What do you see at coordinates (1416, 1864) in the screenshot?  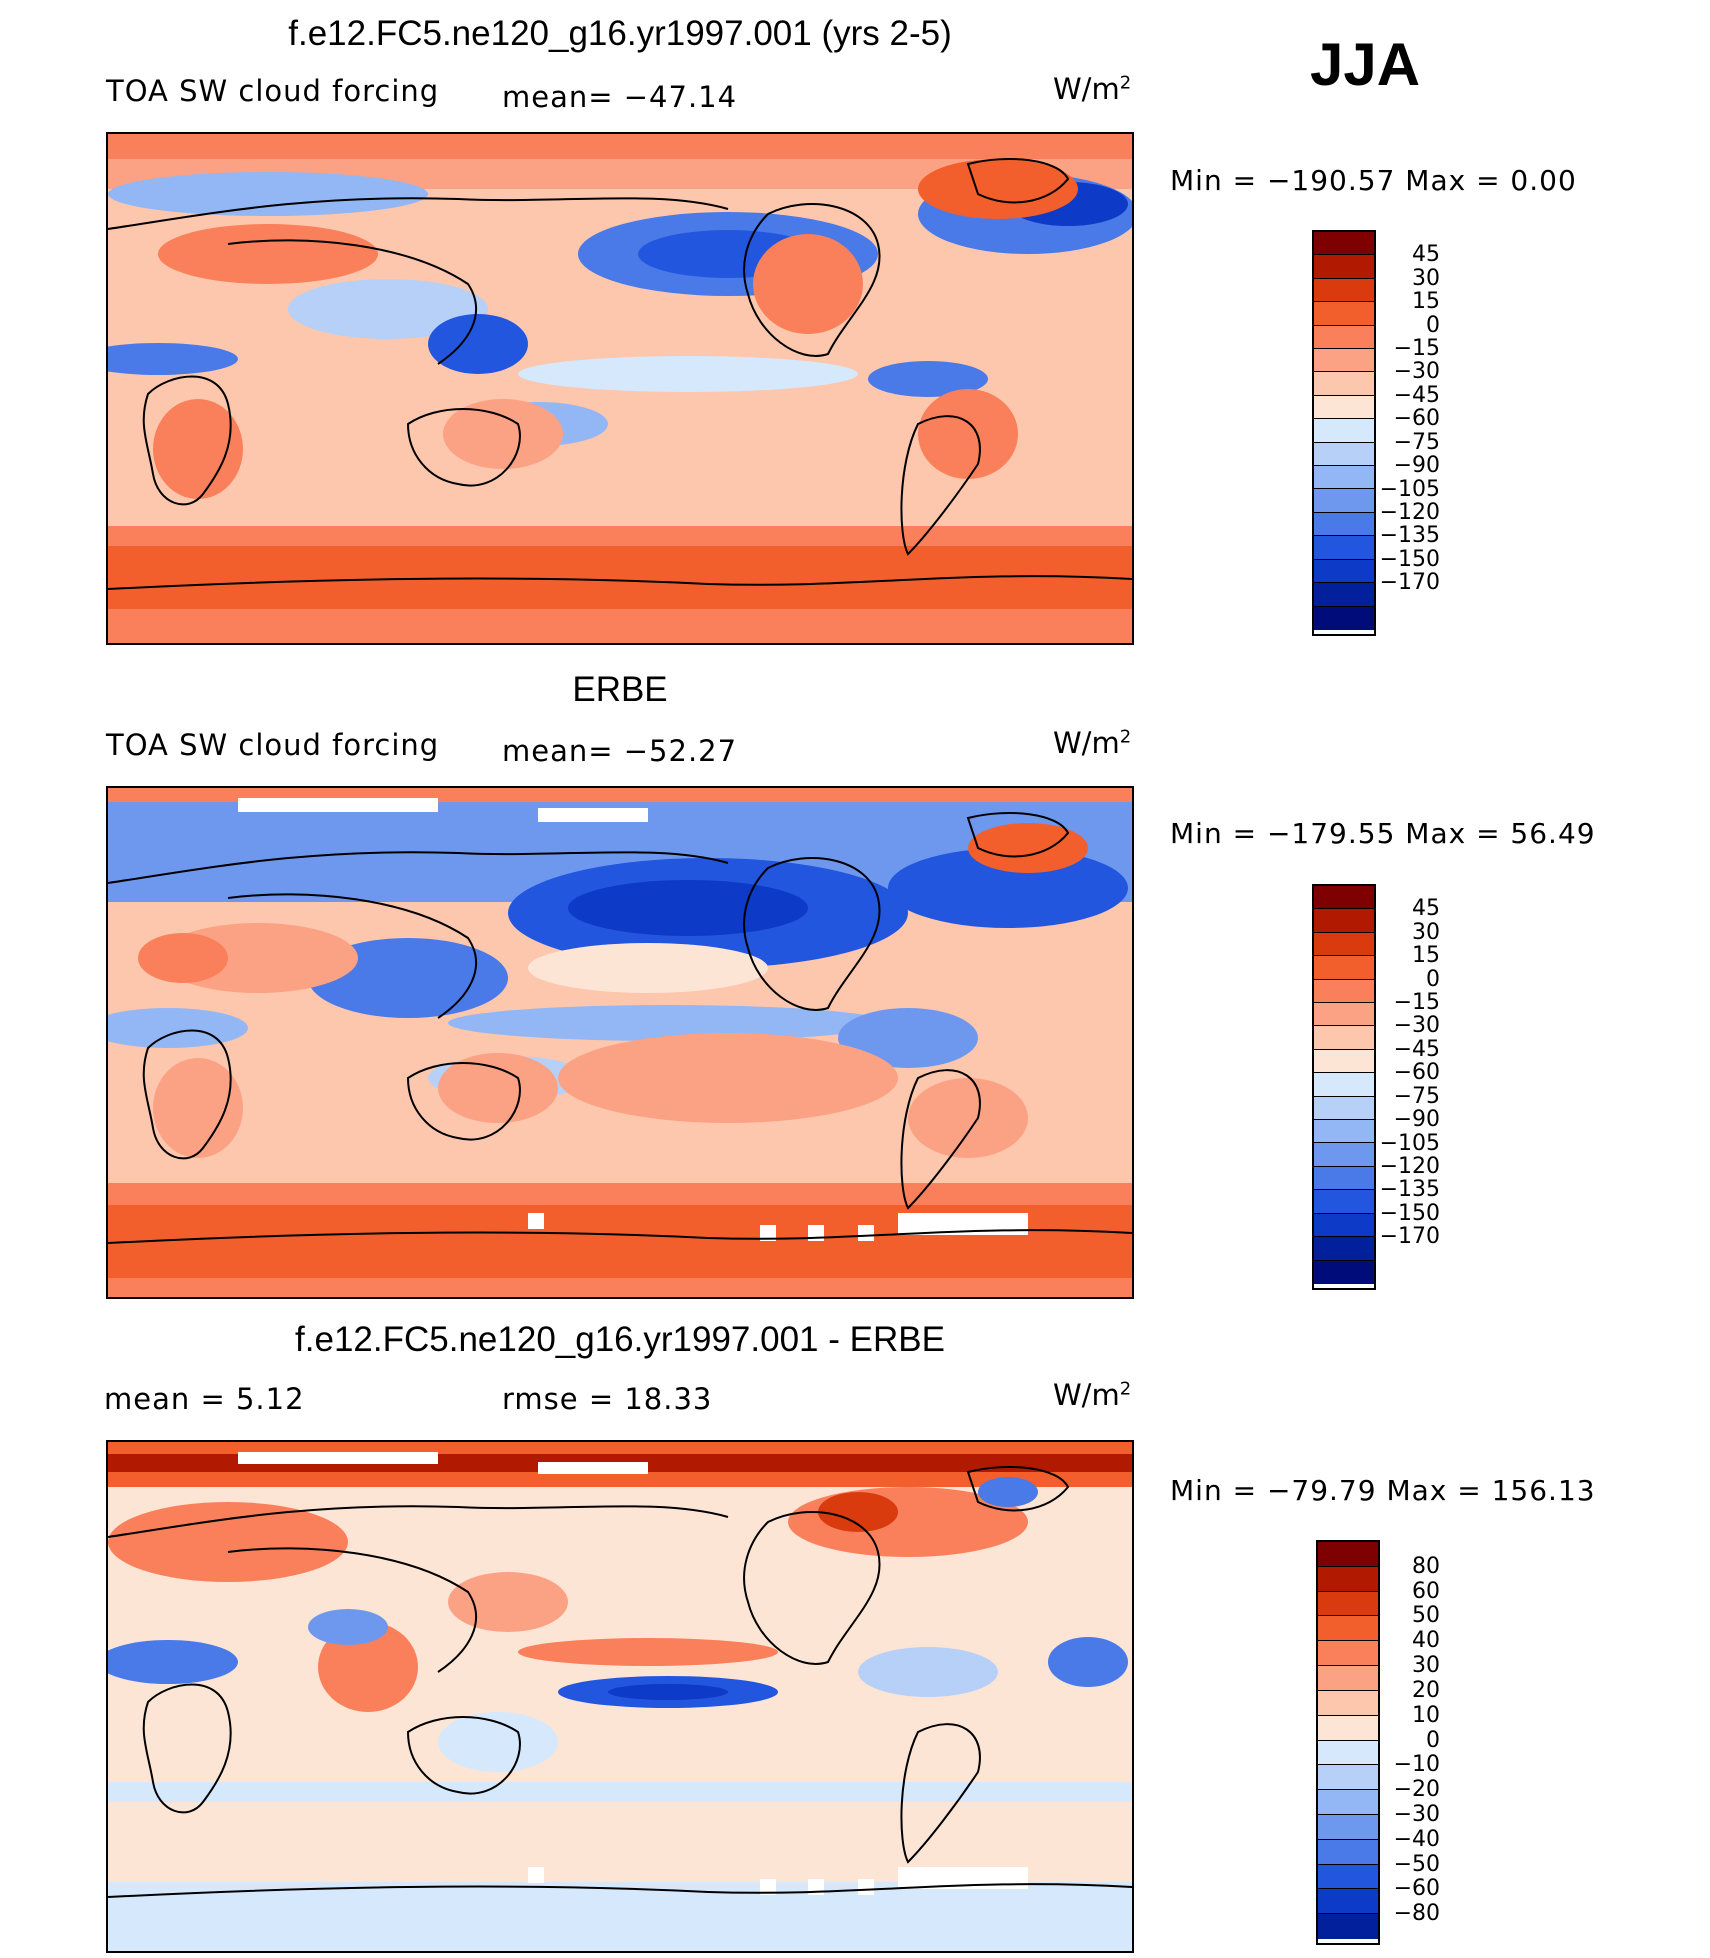 I see `colorbar-tick-label: −50` at bounding box center [1416, 1864].